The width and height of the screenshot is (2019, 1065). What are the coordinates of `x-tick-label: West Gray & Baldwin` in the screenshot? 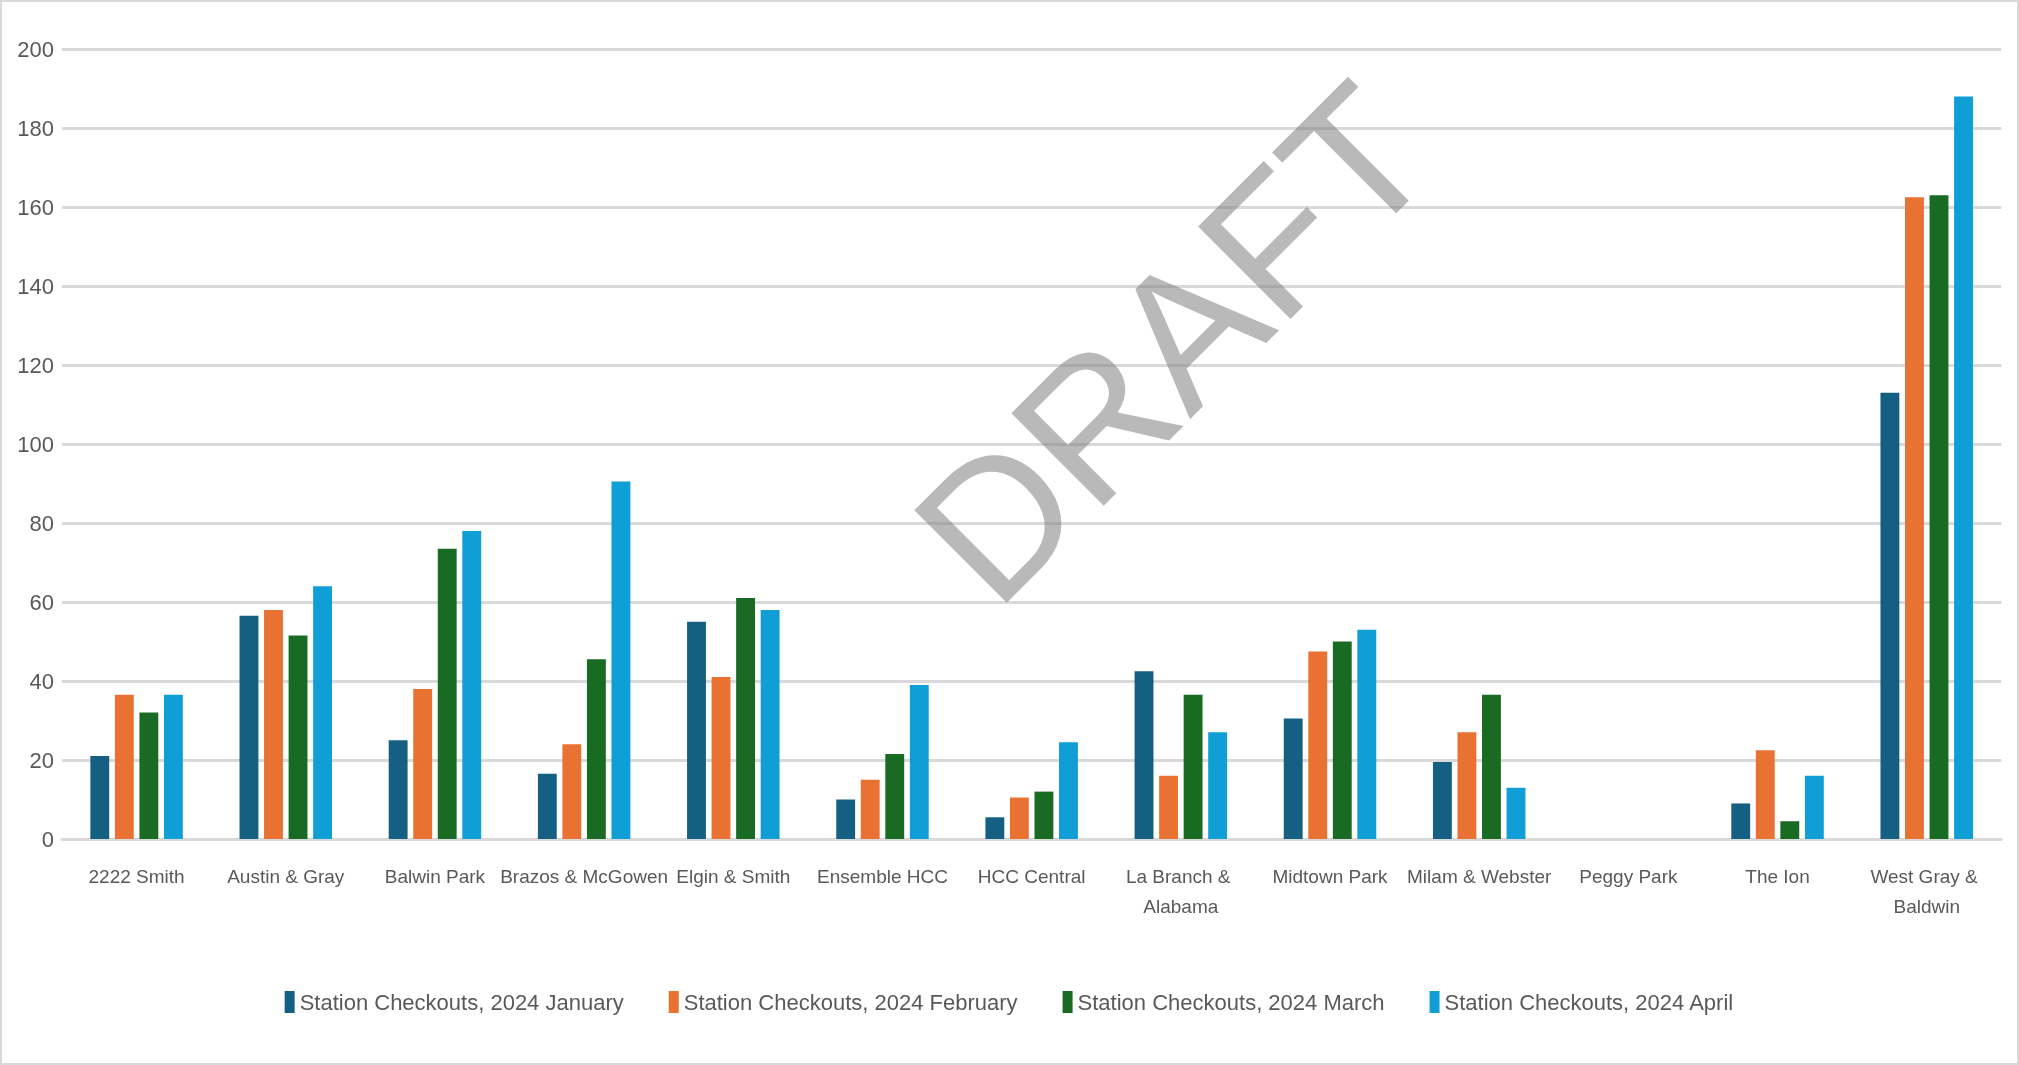 It's located at (1927, 891).